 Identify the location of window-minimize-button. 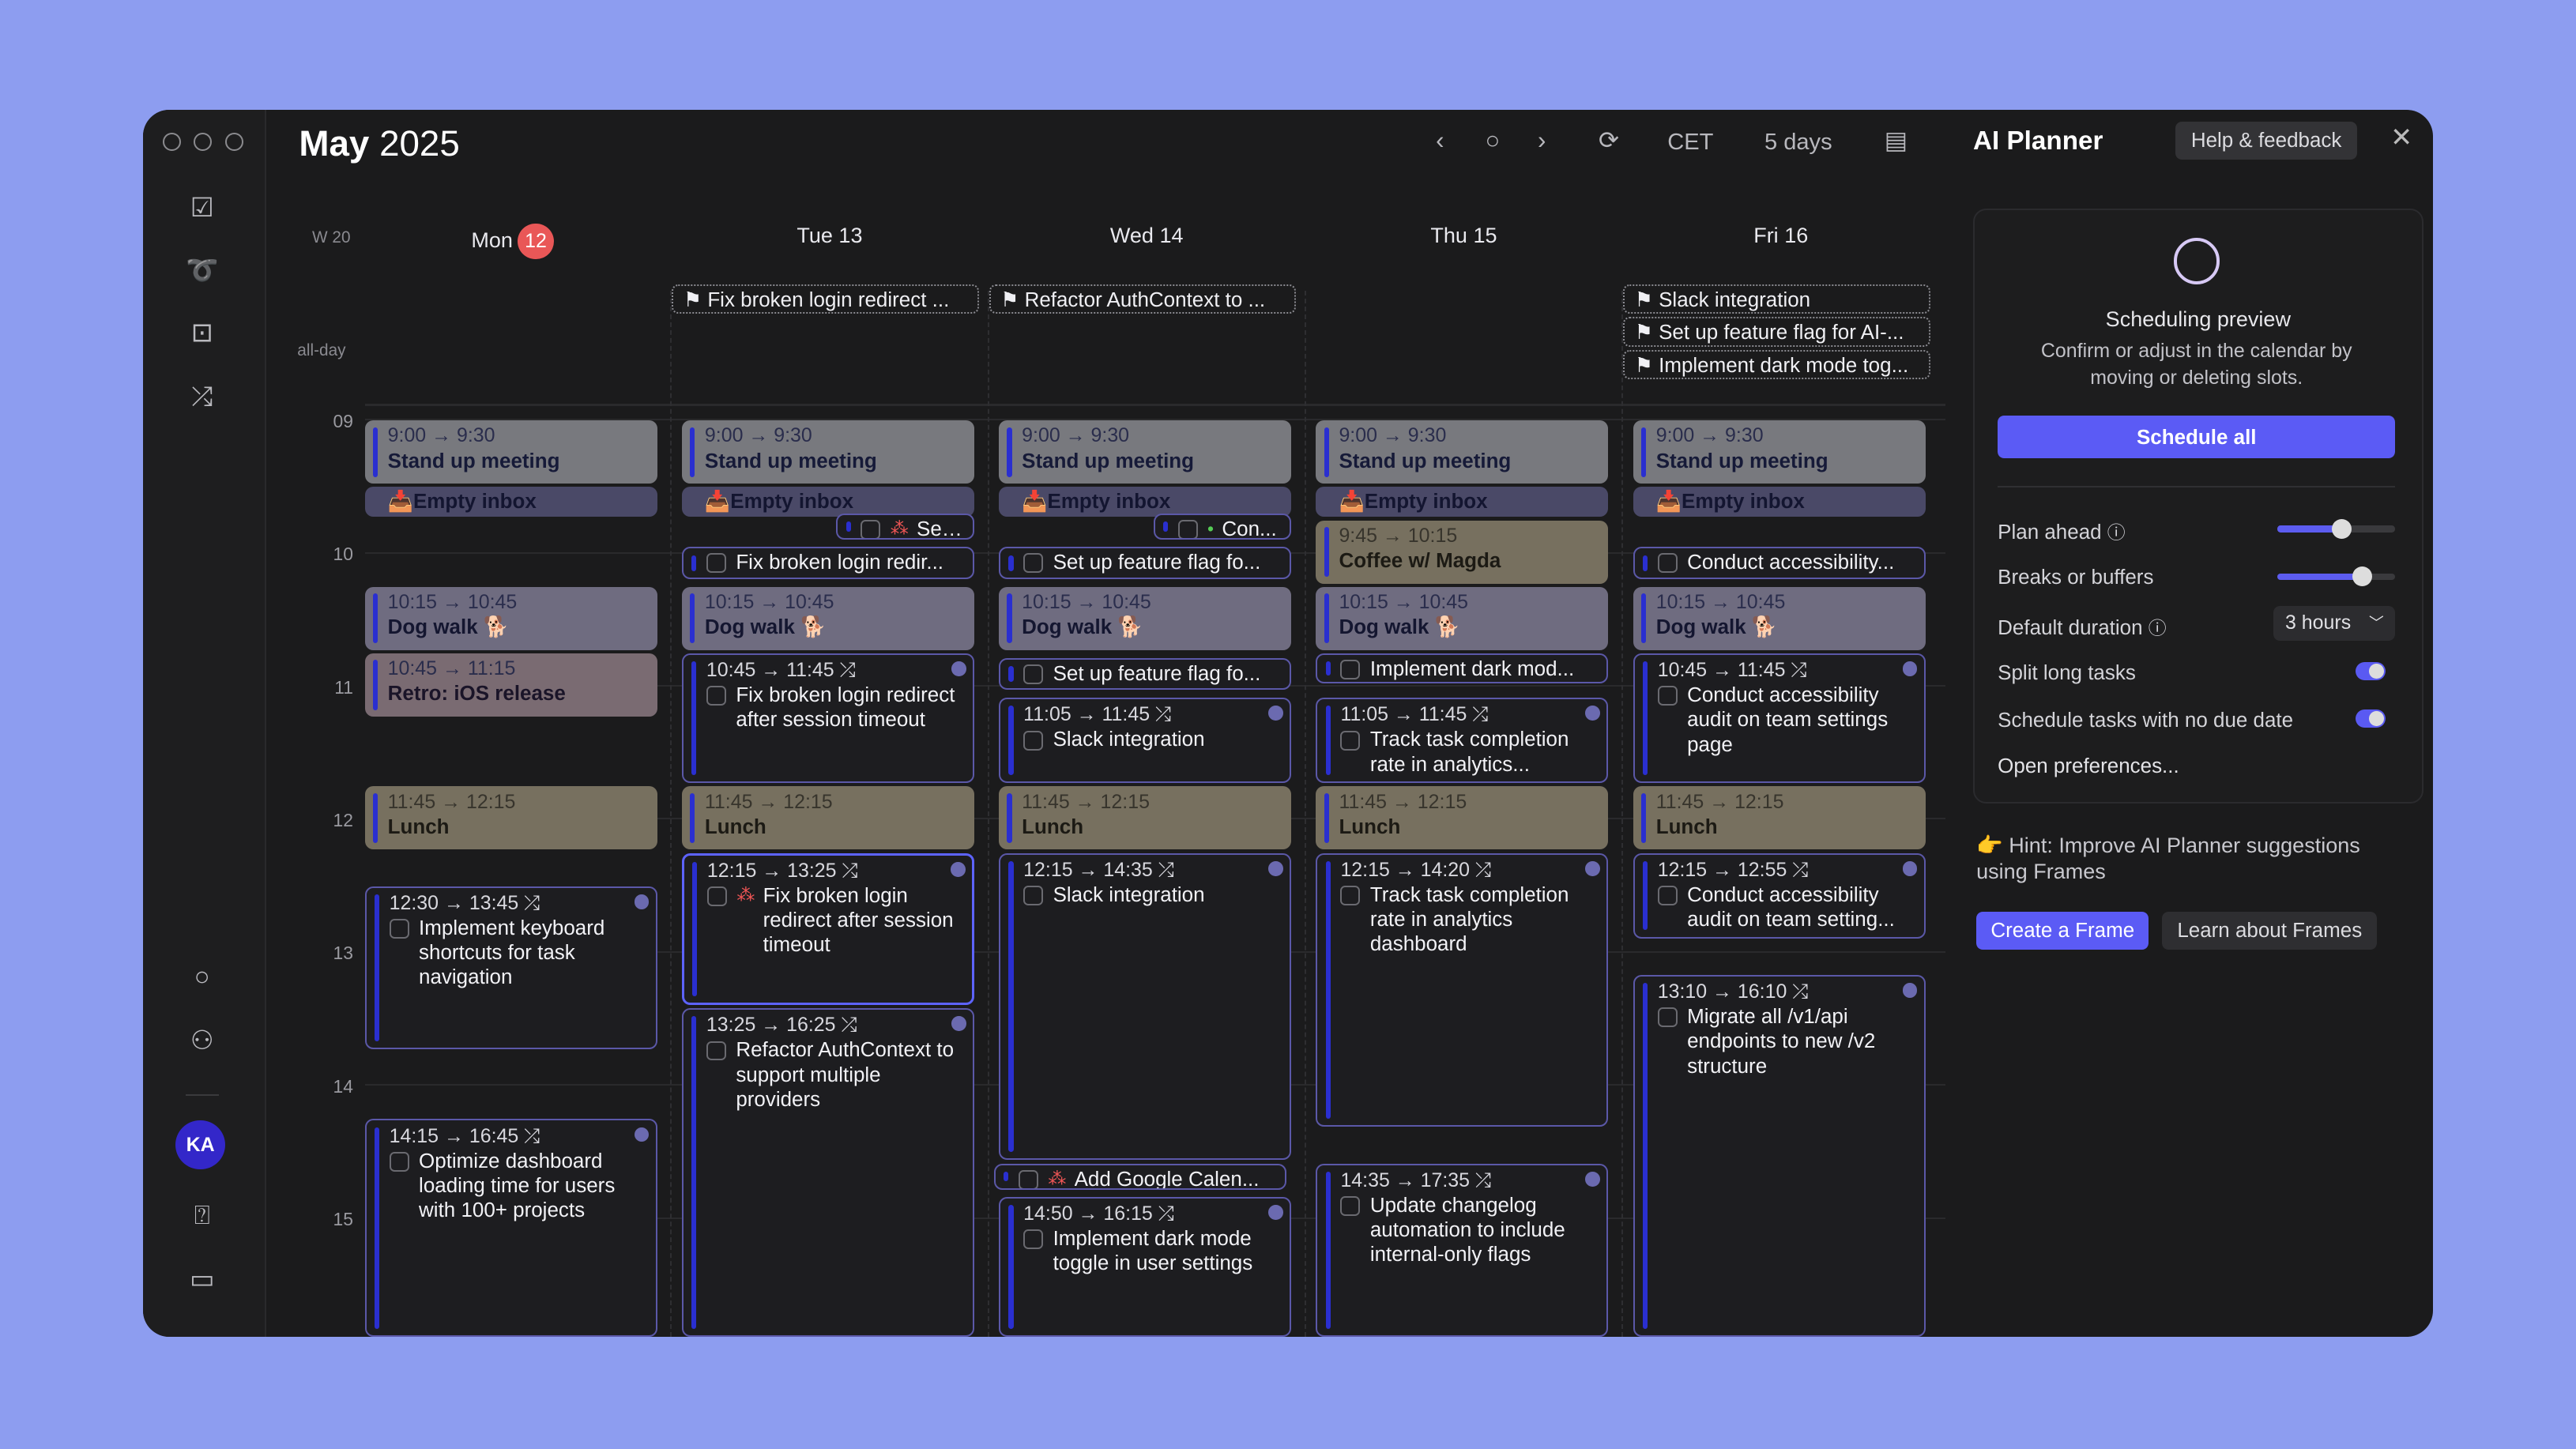
(203, 142).